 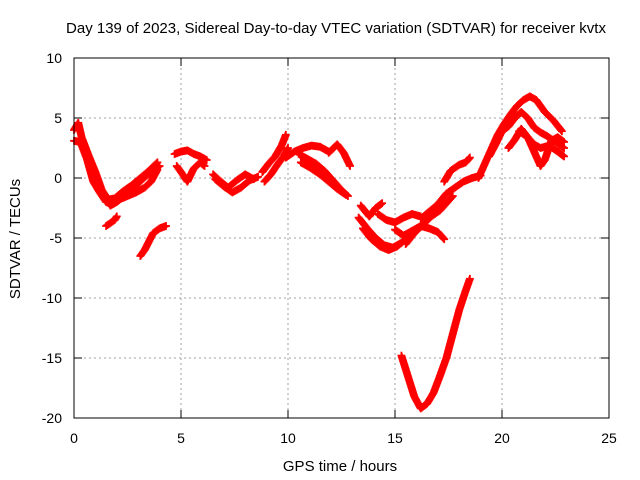 What do you see at coordinates (56, 238) in the screenshot?
I see `y-tick-label: -5` at bounding box center [56, 238].